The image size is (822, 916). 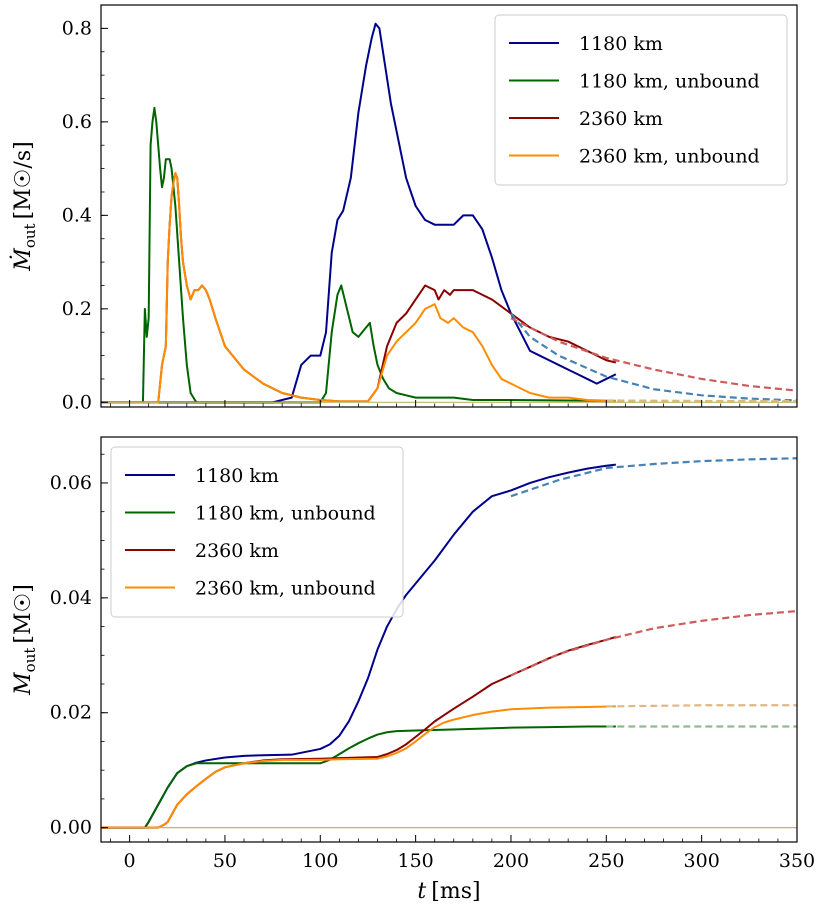 I want to click on y-tick-label: 0.04, so click(x=71, y=598).